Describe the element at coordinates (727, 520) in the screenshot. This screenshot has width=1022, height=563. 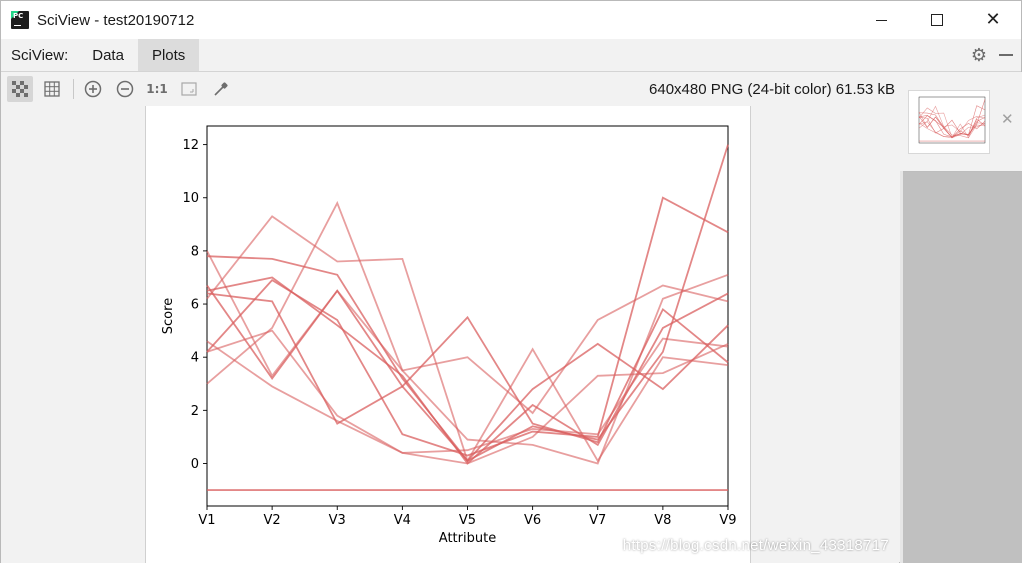
I see `x-tick-label-V9: V9` at that location.